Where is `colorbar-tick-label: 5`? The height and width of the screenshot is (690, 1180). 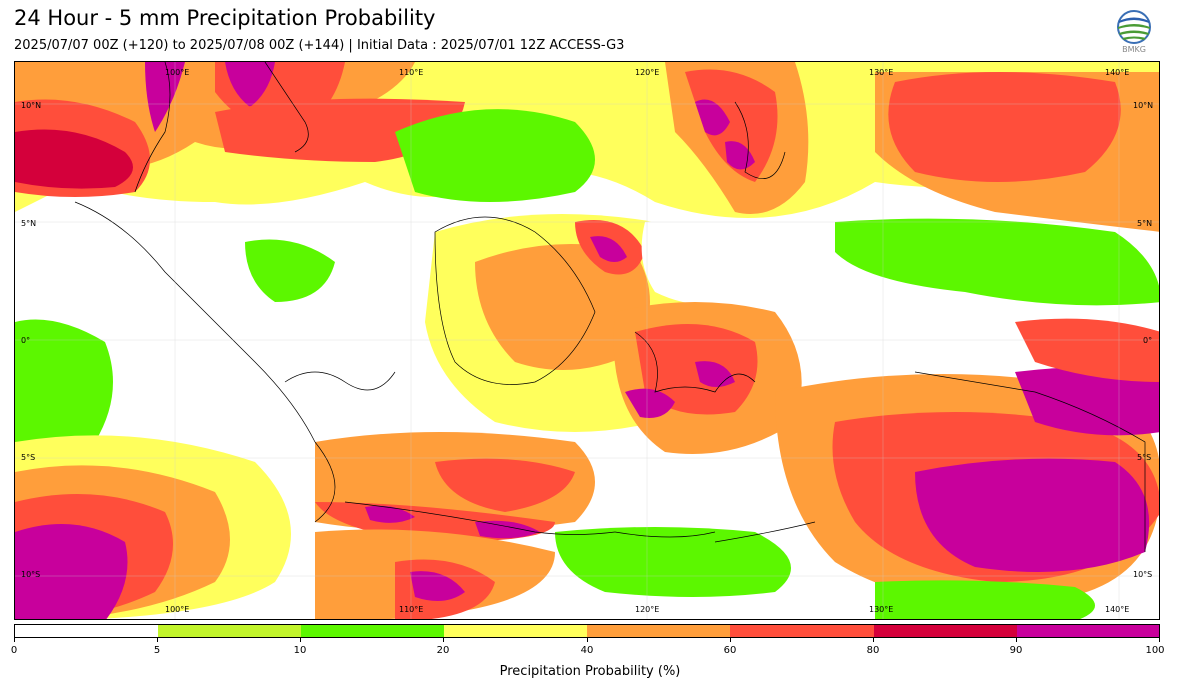 colorbar-tick-label: 5 is located at coordinates (157, 650).